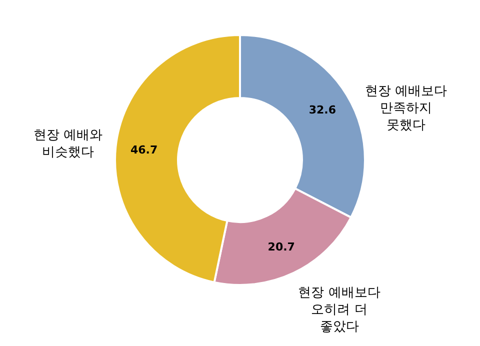  I want to click on slice-label: 현장 예배보다 오히려 더 좋았다, so click(339, 309).